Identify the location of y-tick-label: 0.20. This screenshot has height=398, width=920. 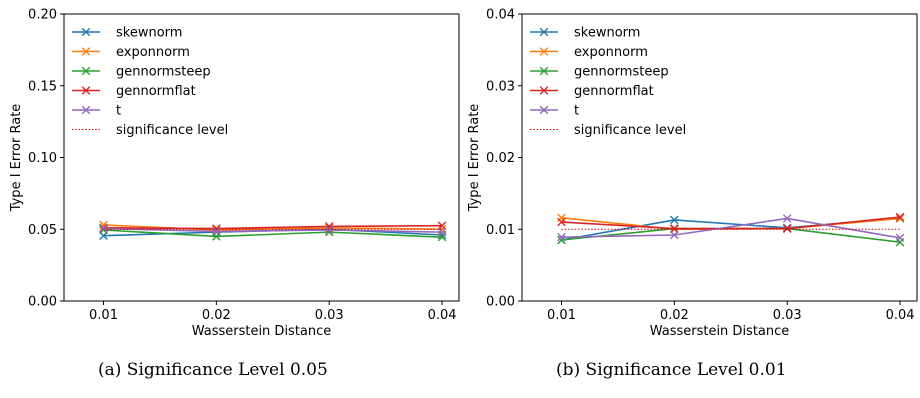
(42, 15).